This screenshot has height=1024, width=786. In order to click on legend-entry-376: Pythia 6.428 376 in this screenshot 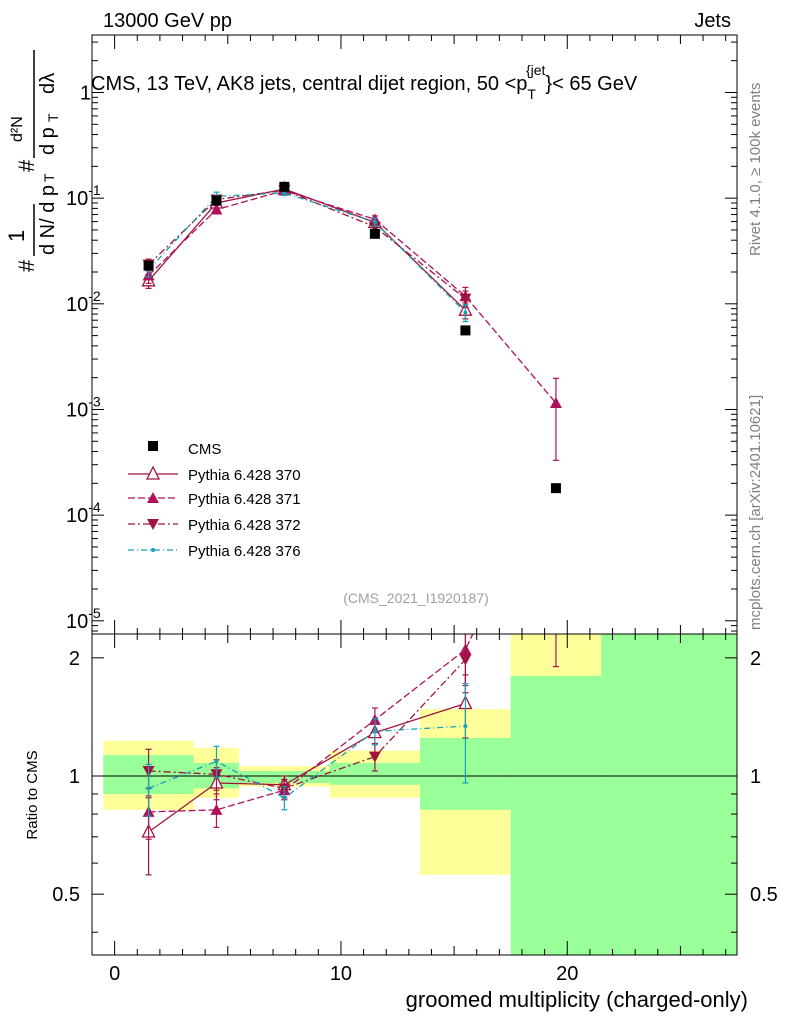, I will do `click(214, 551)`.